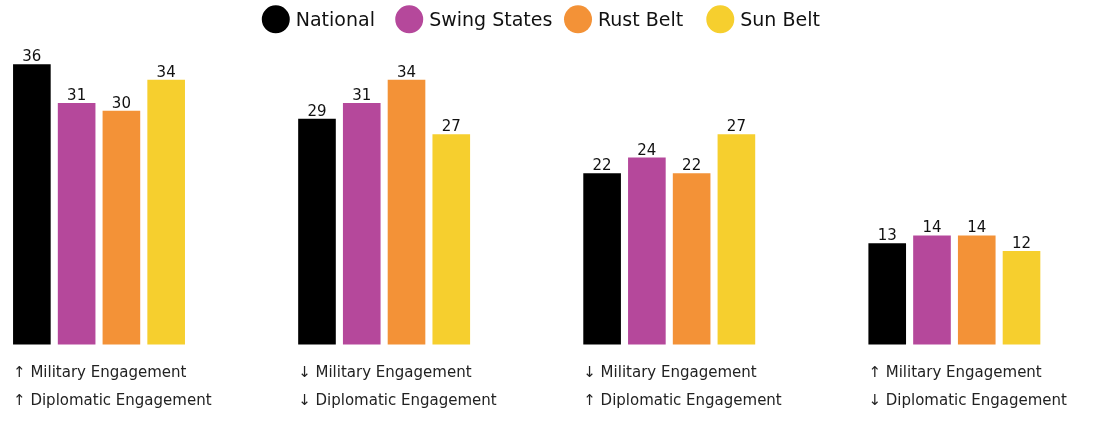  What do you see at coordinates (640, 19) in the screenshot?
I see `legend-label: Rust Belt` at bounding box center [640, 19].